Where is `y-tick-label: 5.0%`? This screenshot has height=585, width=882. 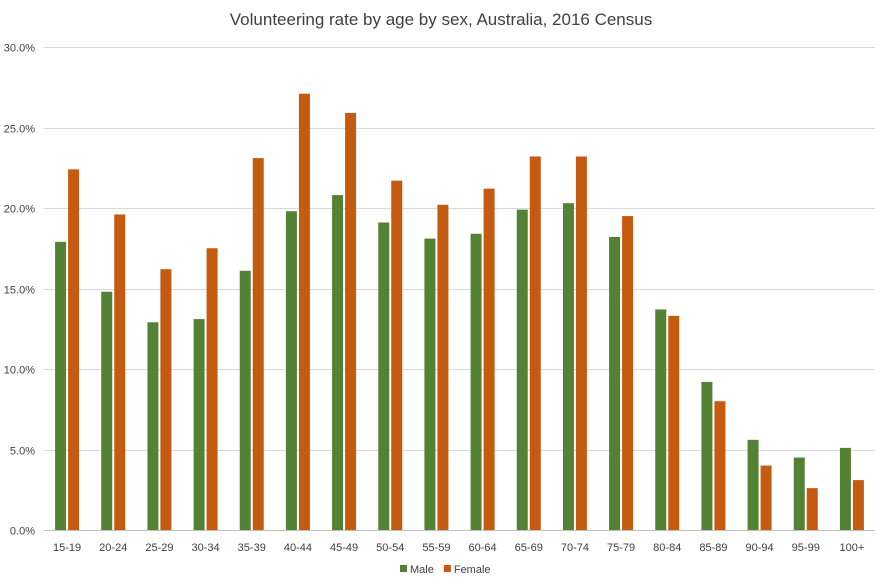
y-tick-label: 5.0% is located at coordinates (22, 452).